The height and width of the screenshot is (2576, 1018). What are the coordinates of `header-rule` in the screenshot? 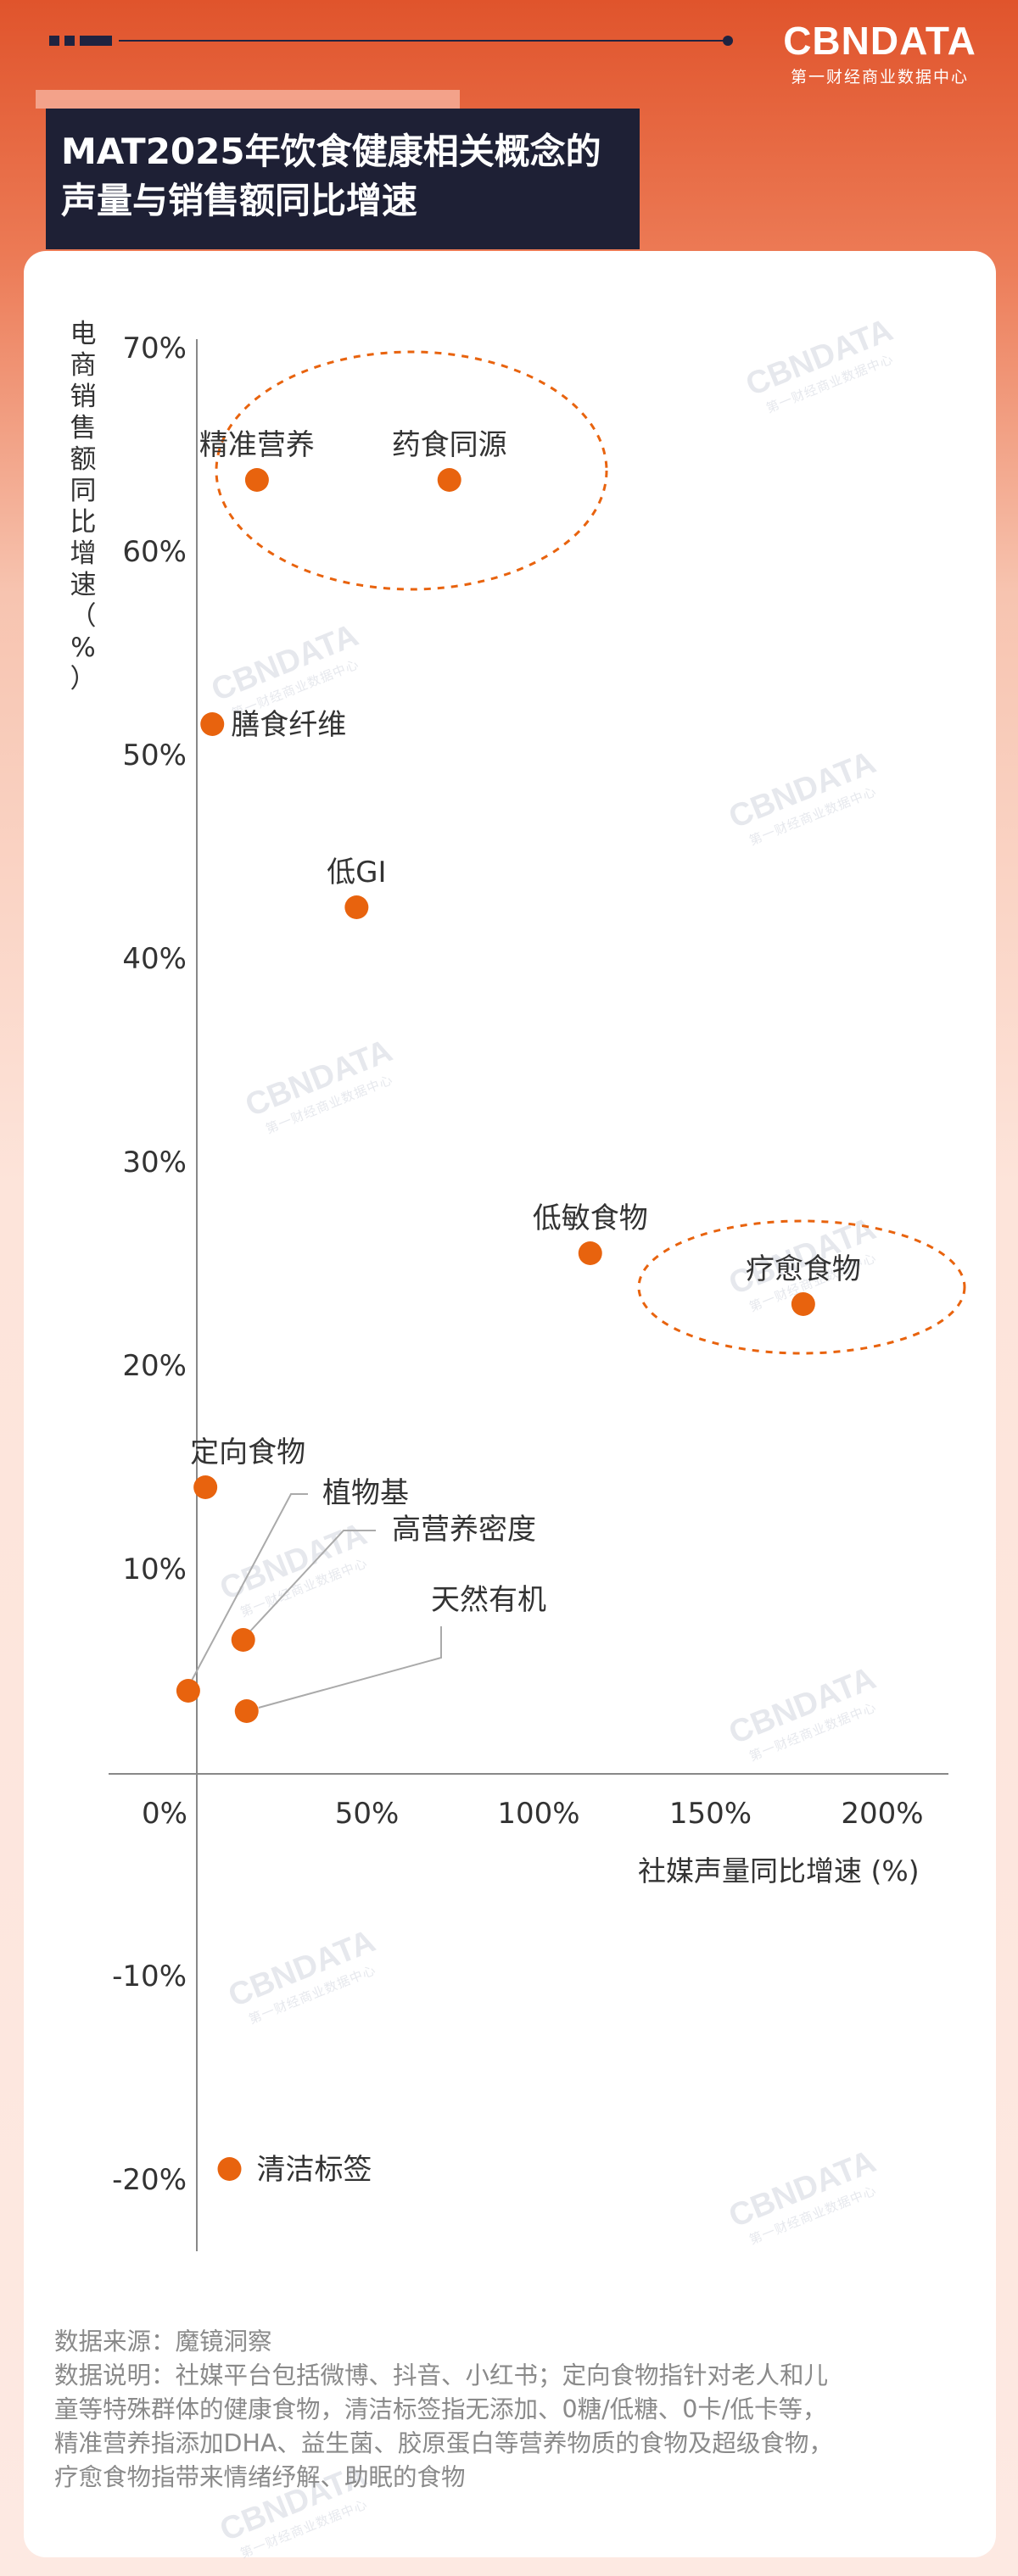 It's located at (424, 41).